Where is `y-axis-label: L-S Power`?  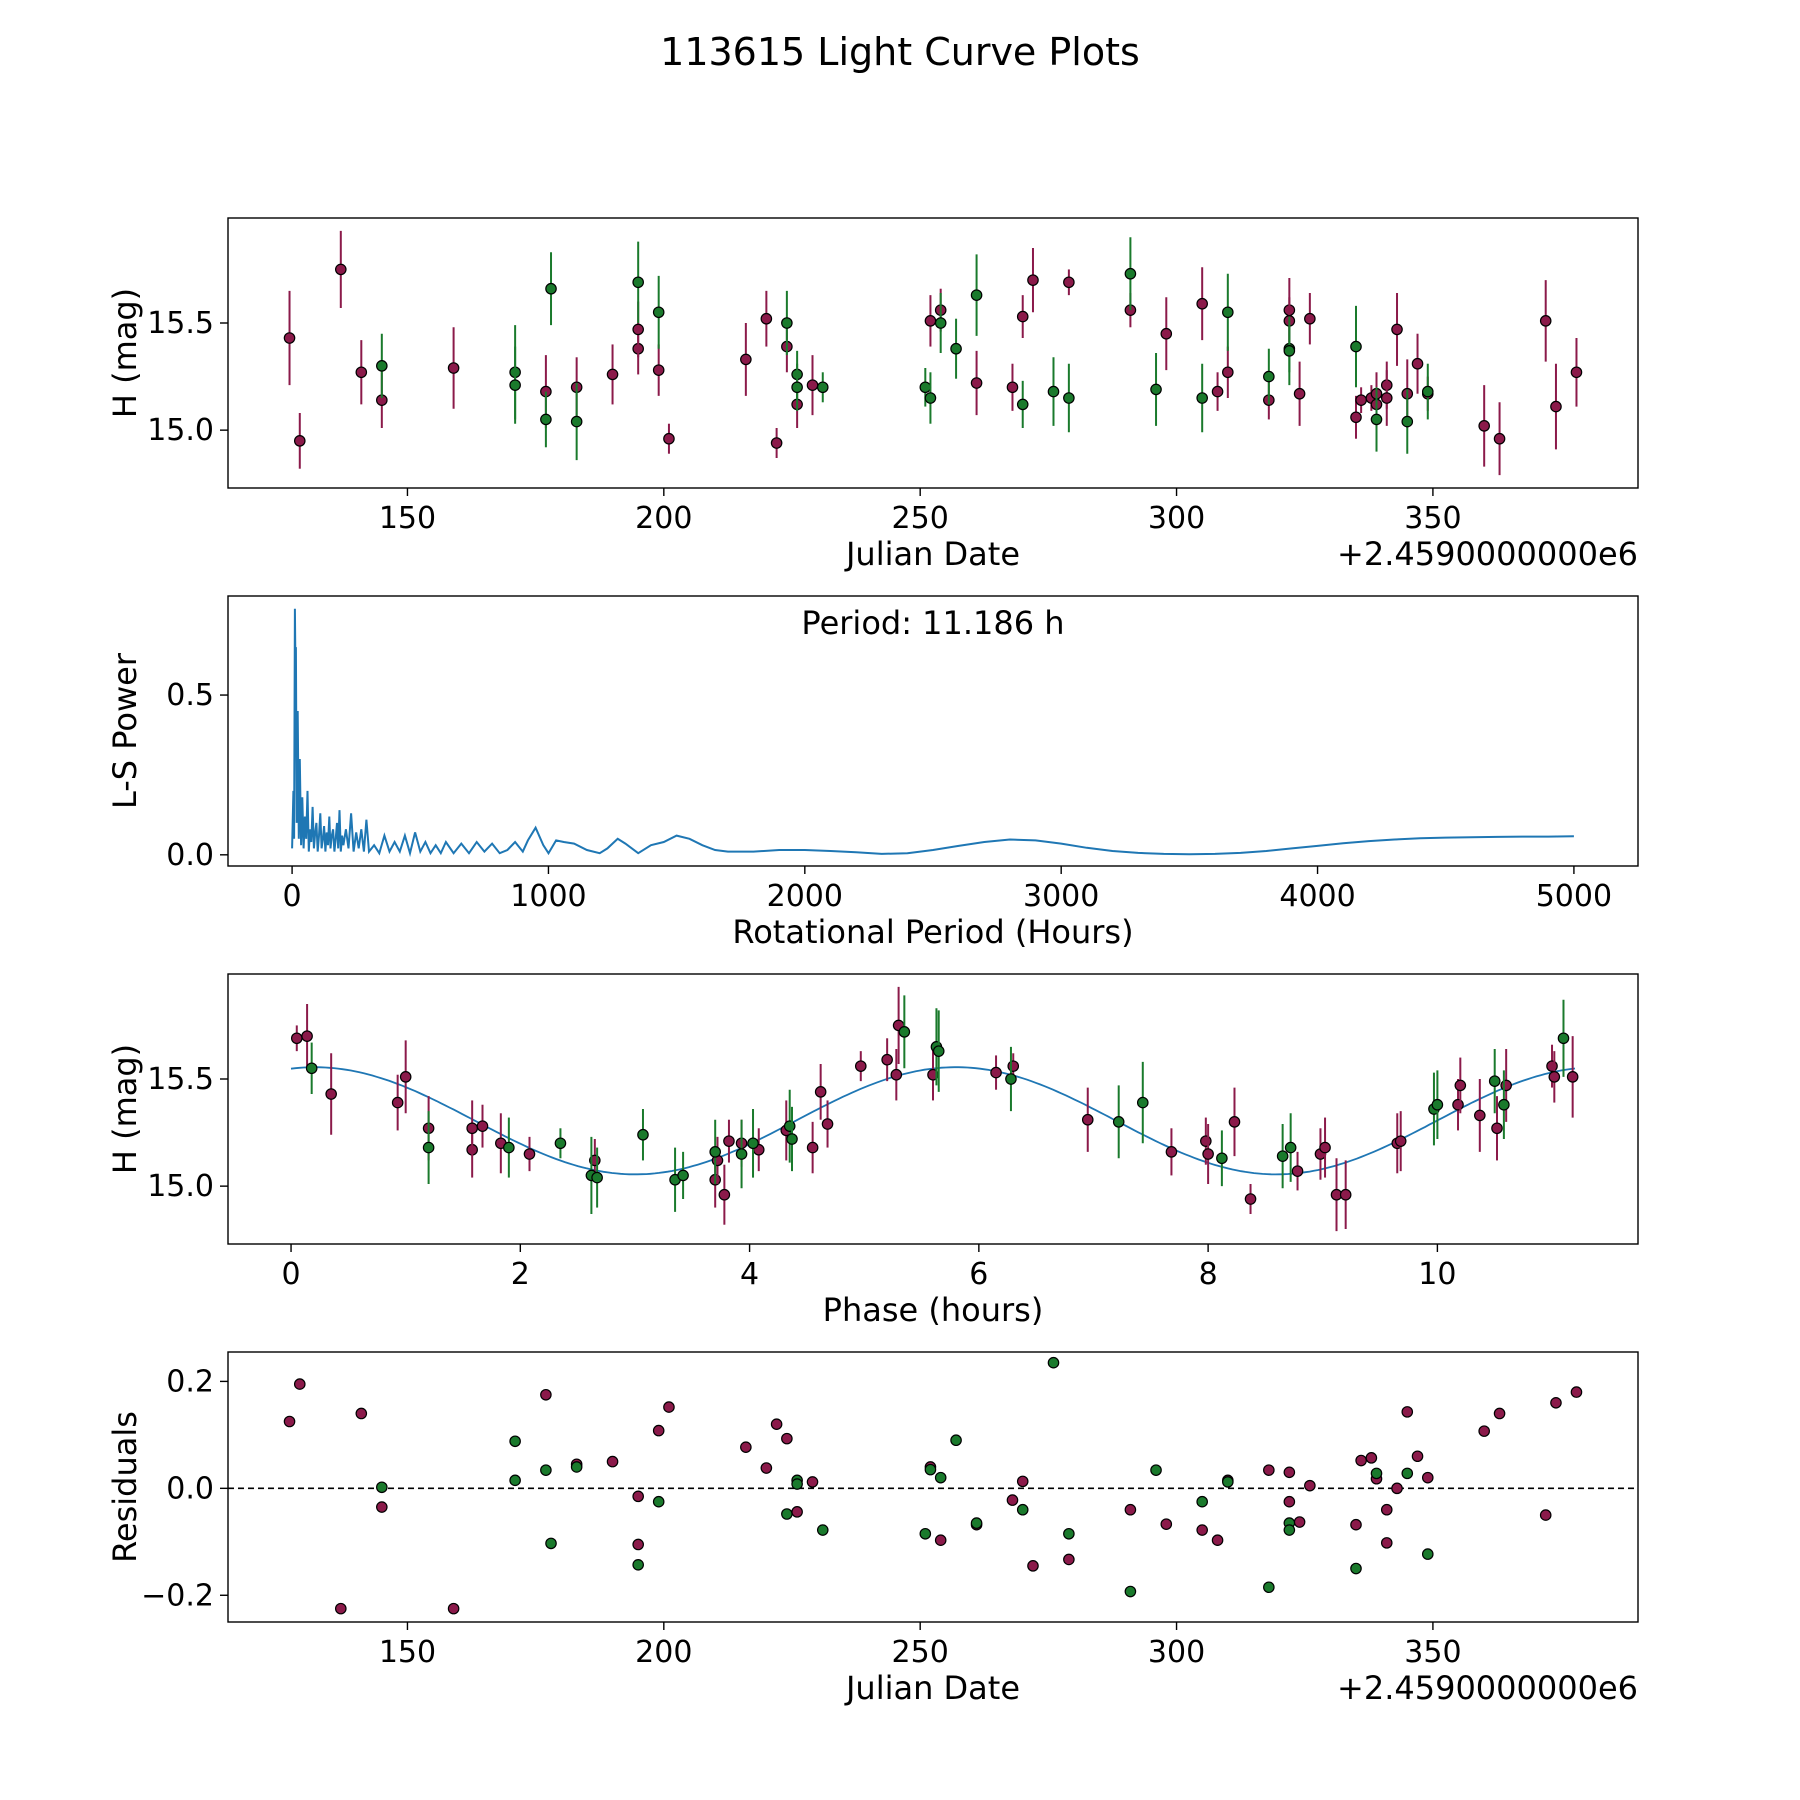
y-axis-label: L-S Power is located at coordinates (125, 730).